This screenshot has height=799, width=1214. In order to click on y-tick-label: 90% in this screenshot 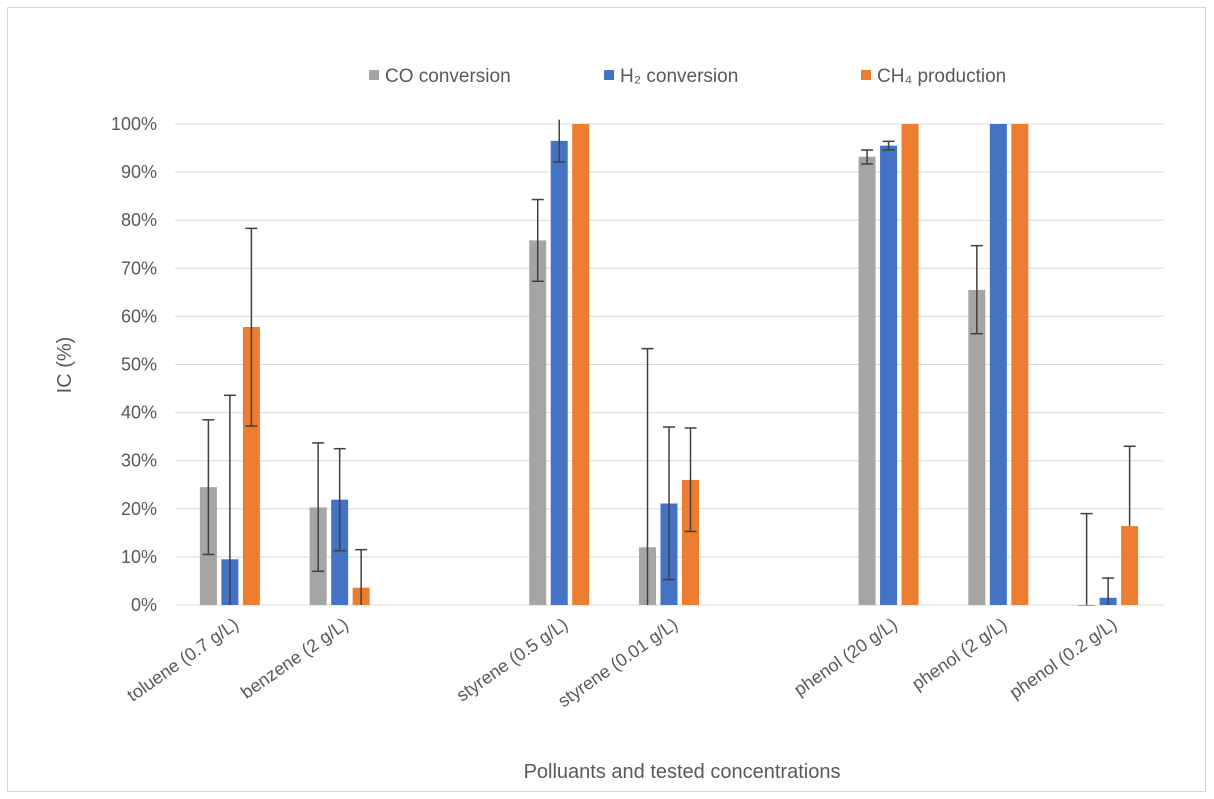, I will do `click(139, 172)`.